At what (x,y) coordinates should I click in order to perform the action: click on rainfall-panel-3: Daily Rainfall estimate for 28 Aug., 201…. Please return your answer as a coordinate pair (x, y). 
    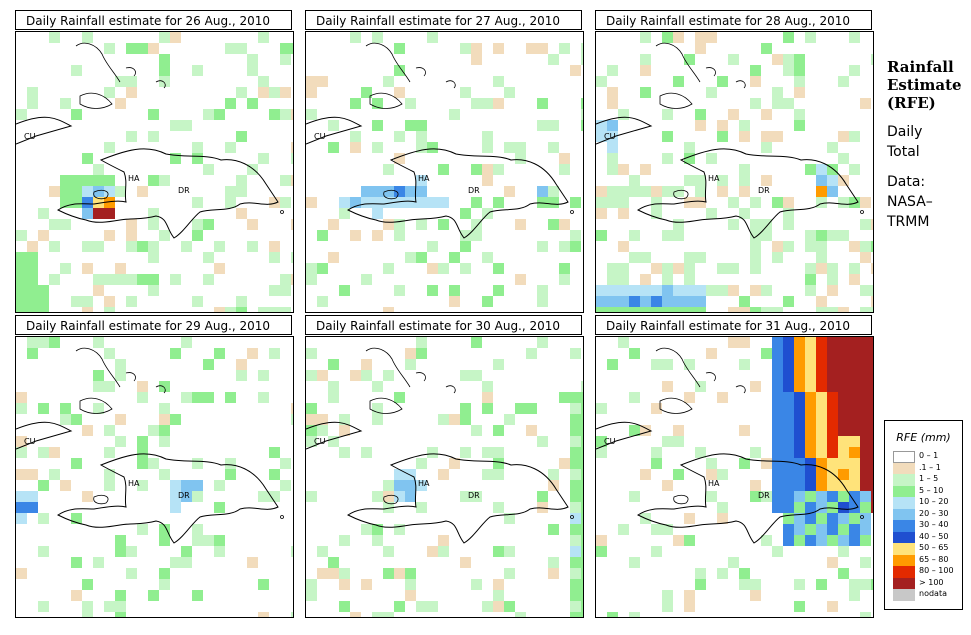
    Looking at the image, I should click on (734, 161).